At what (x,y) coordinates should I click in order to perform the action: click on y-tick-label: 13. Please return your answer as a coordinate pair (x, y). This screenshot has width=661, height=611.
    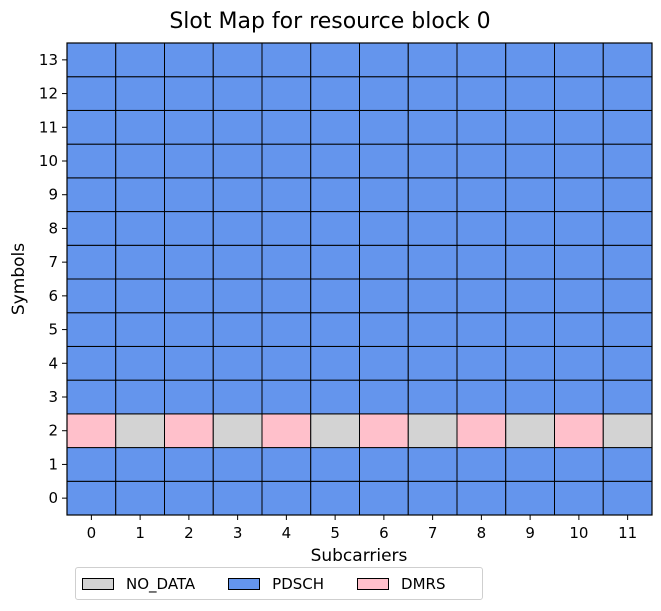
    Looking at the image, I should click on (48, 60).